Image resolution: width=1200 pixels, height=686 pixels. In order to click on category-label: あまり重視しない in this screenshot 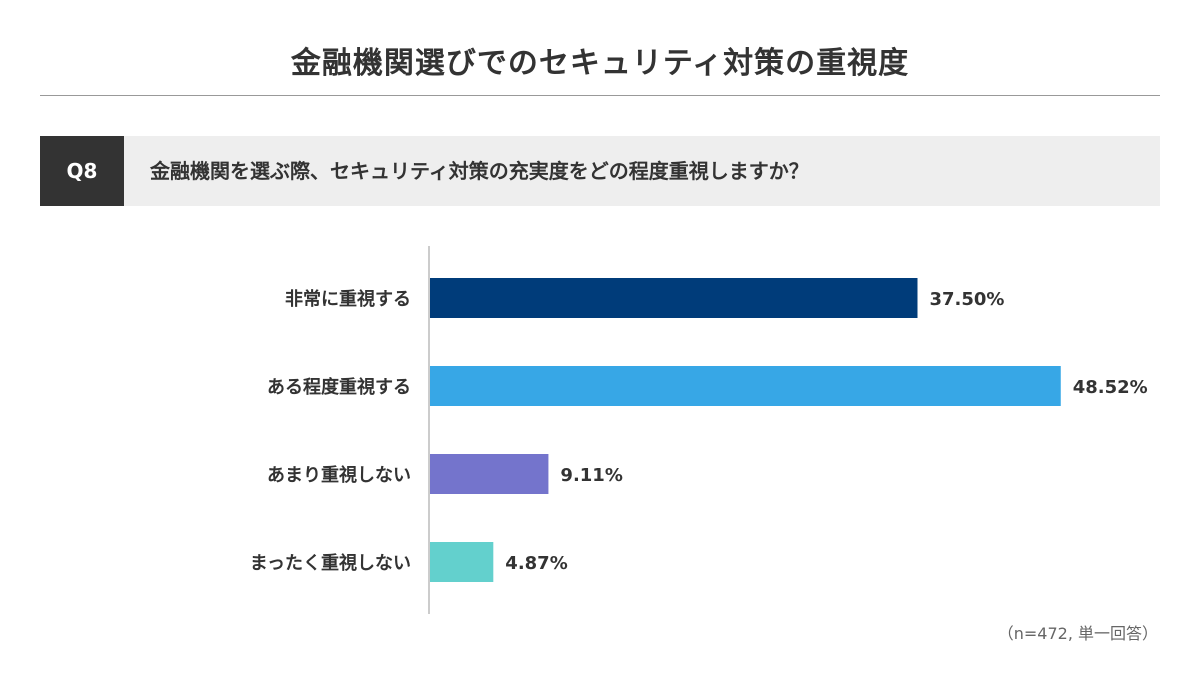, I will do `click(339, 475)`.